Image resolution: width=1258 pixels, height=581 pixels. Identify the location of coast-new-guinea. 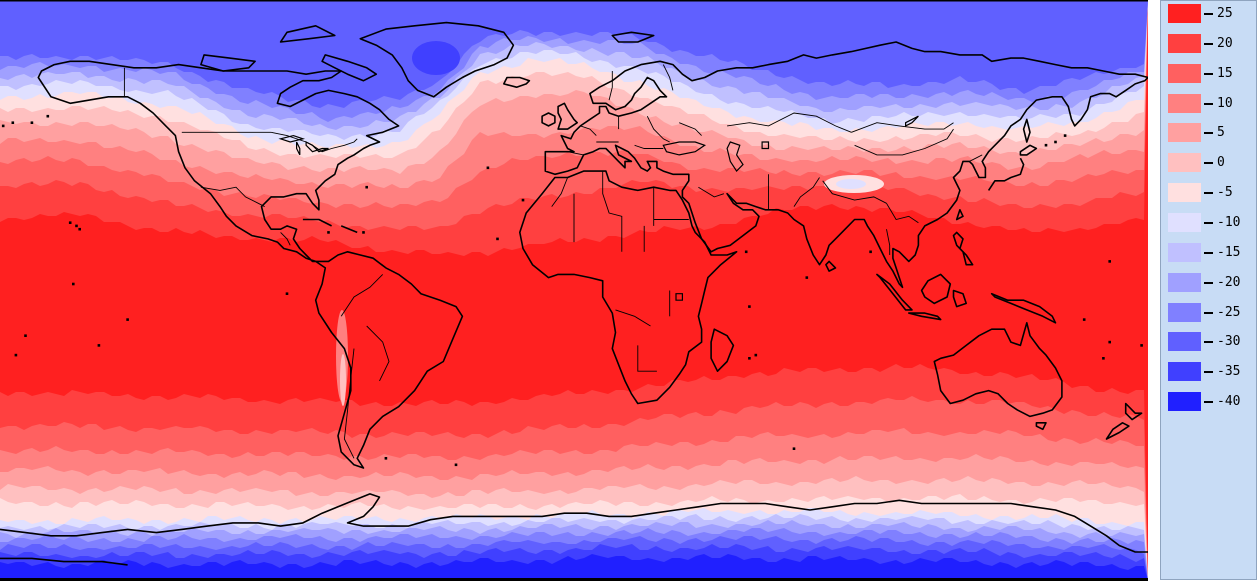
(1023, 308).